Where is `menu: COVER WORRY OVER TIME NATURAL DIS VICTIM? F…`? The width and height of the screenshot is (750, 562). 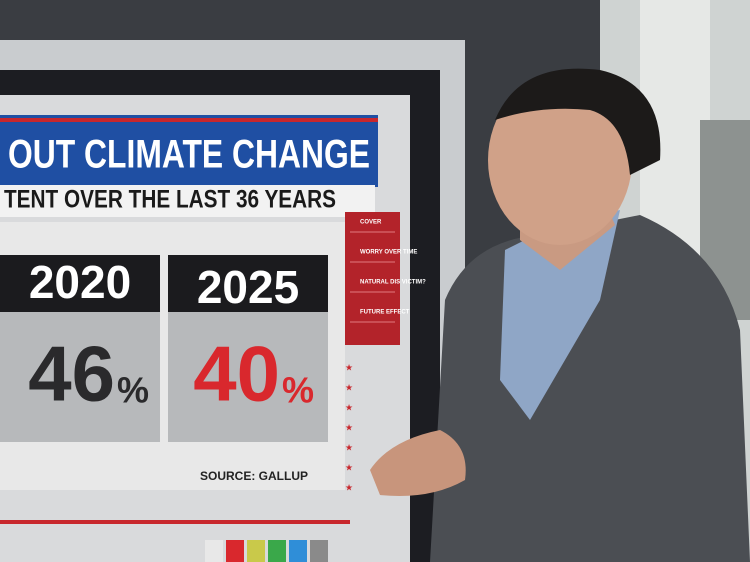
menu: COVER WORRY OVER TIME NATURAL DIS VICTIM? F… is located at coordinates (385, 356).